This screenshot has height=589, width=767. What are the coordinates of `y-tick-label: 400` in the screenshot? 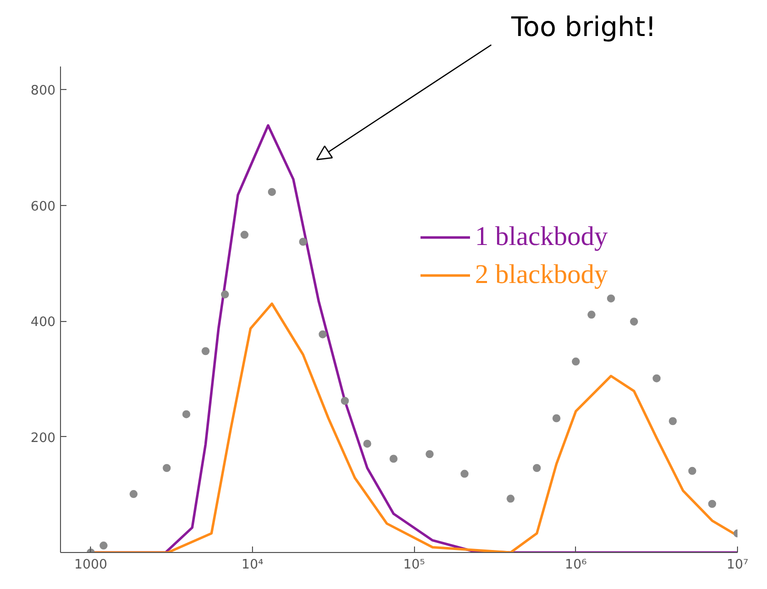 It's located at (43, 322).